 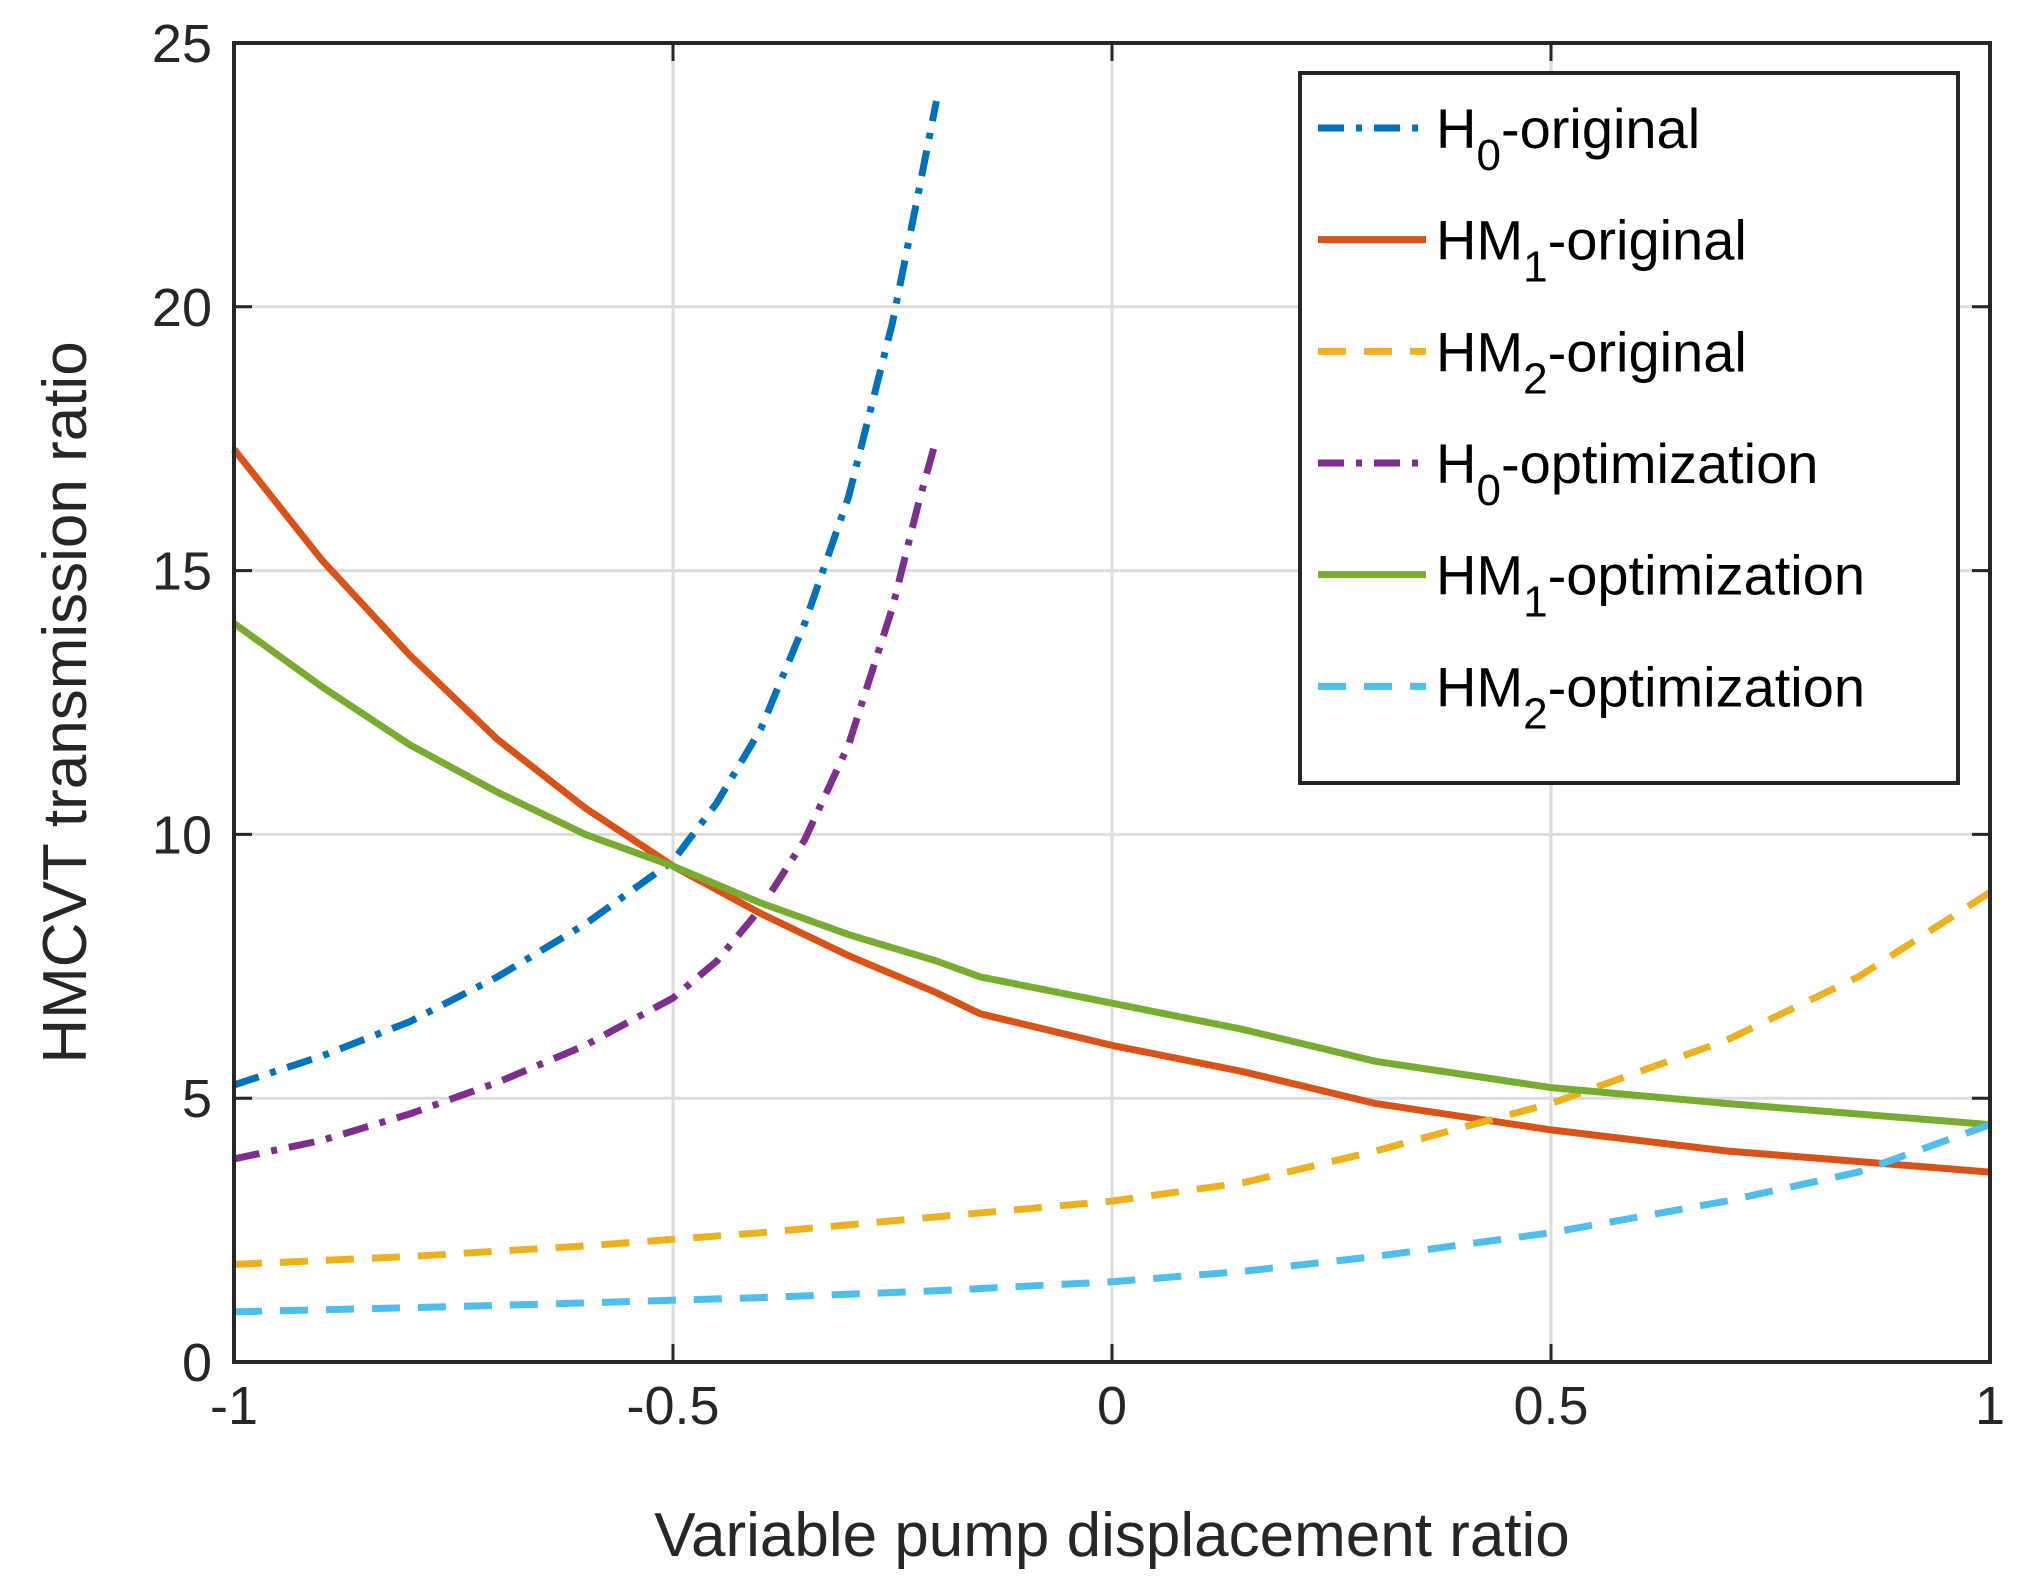 What do you see at coordinates (672, 1406) in the screenshot?
I see `x-tick-label: -0.5` at bounding box center [672, 1406].